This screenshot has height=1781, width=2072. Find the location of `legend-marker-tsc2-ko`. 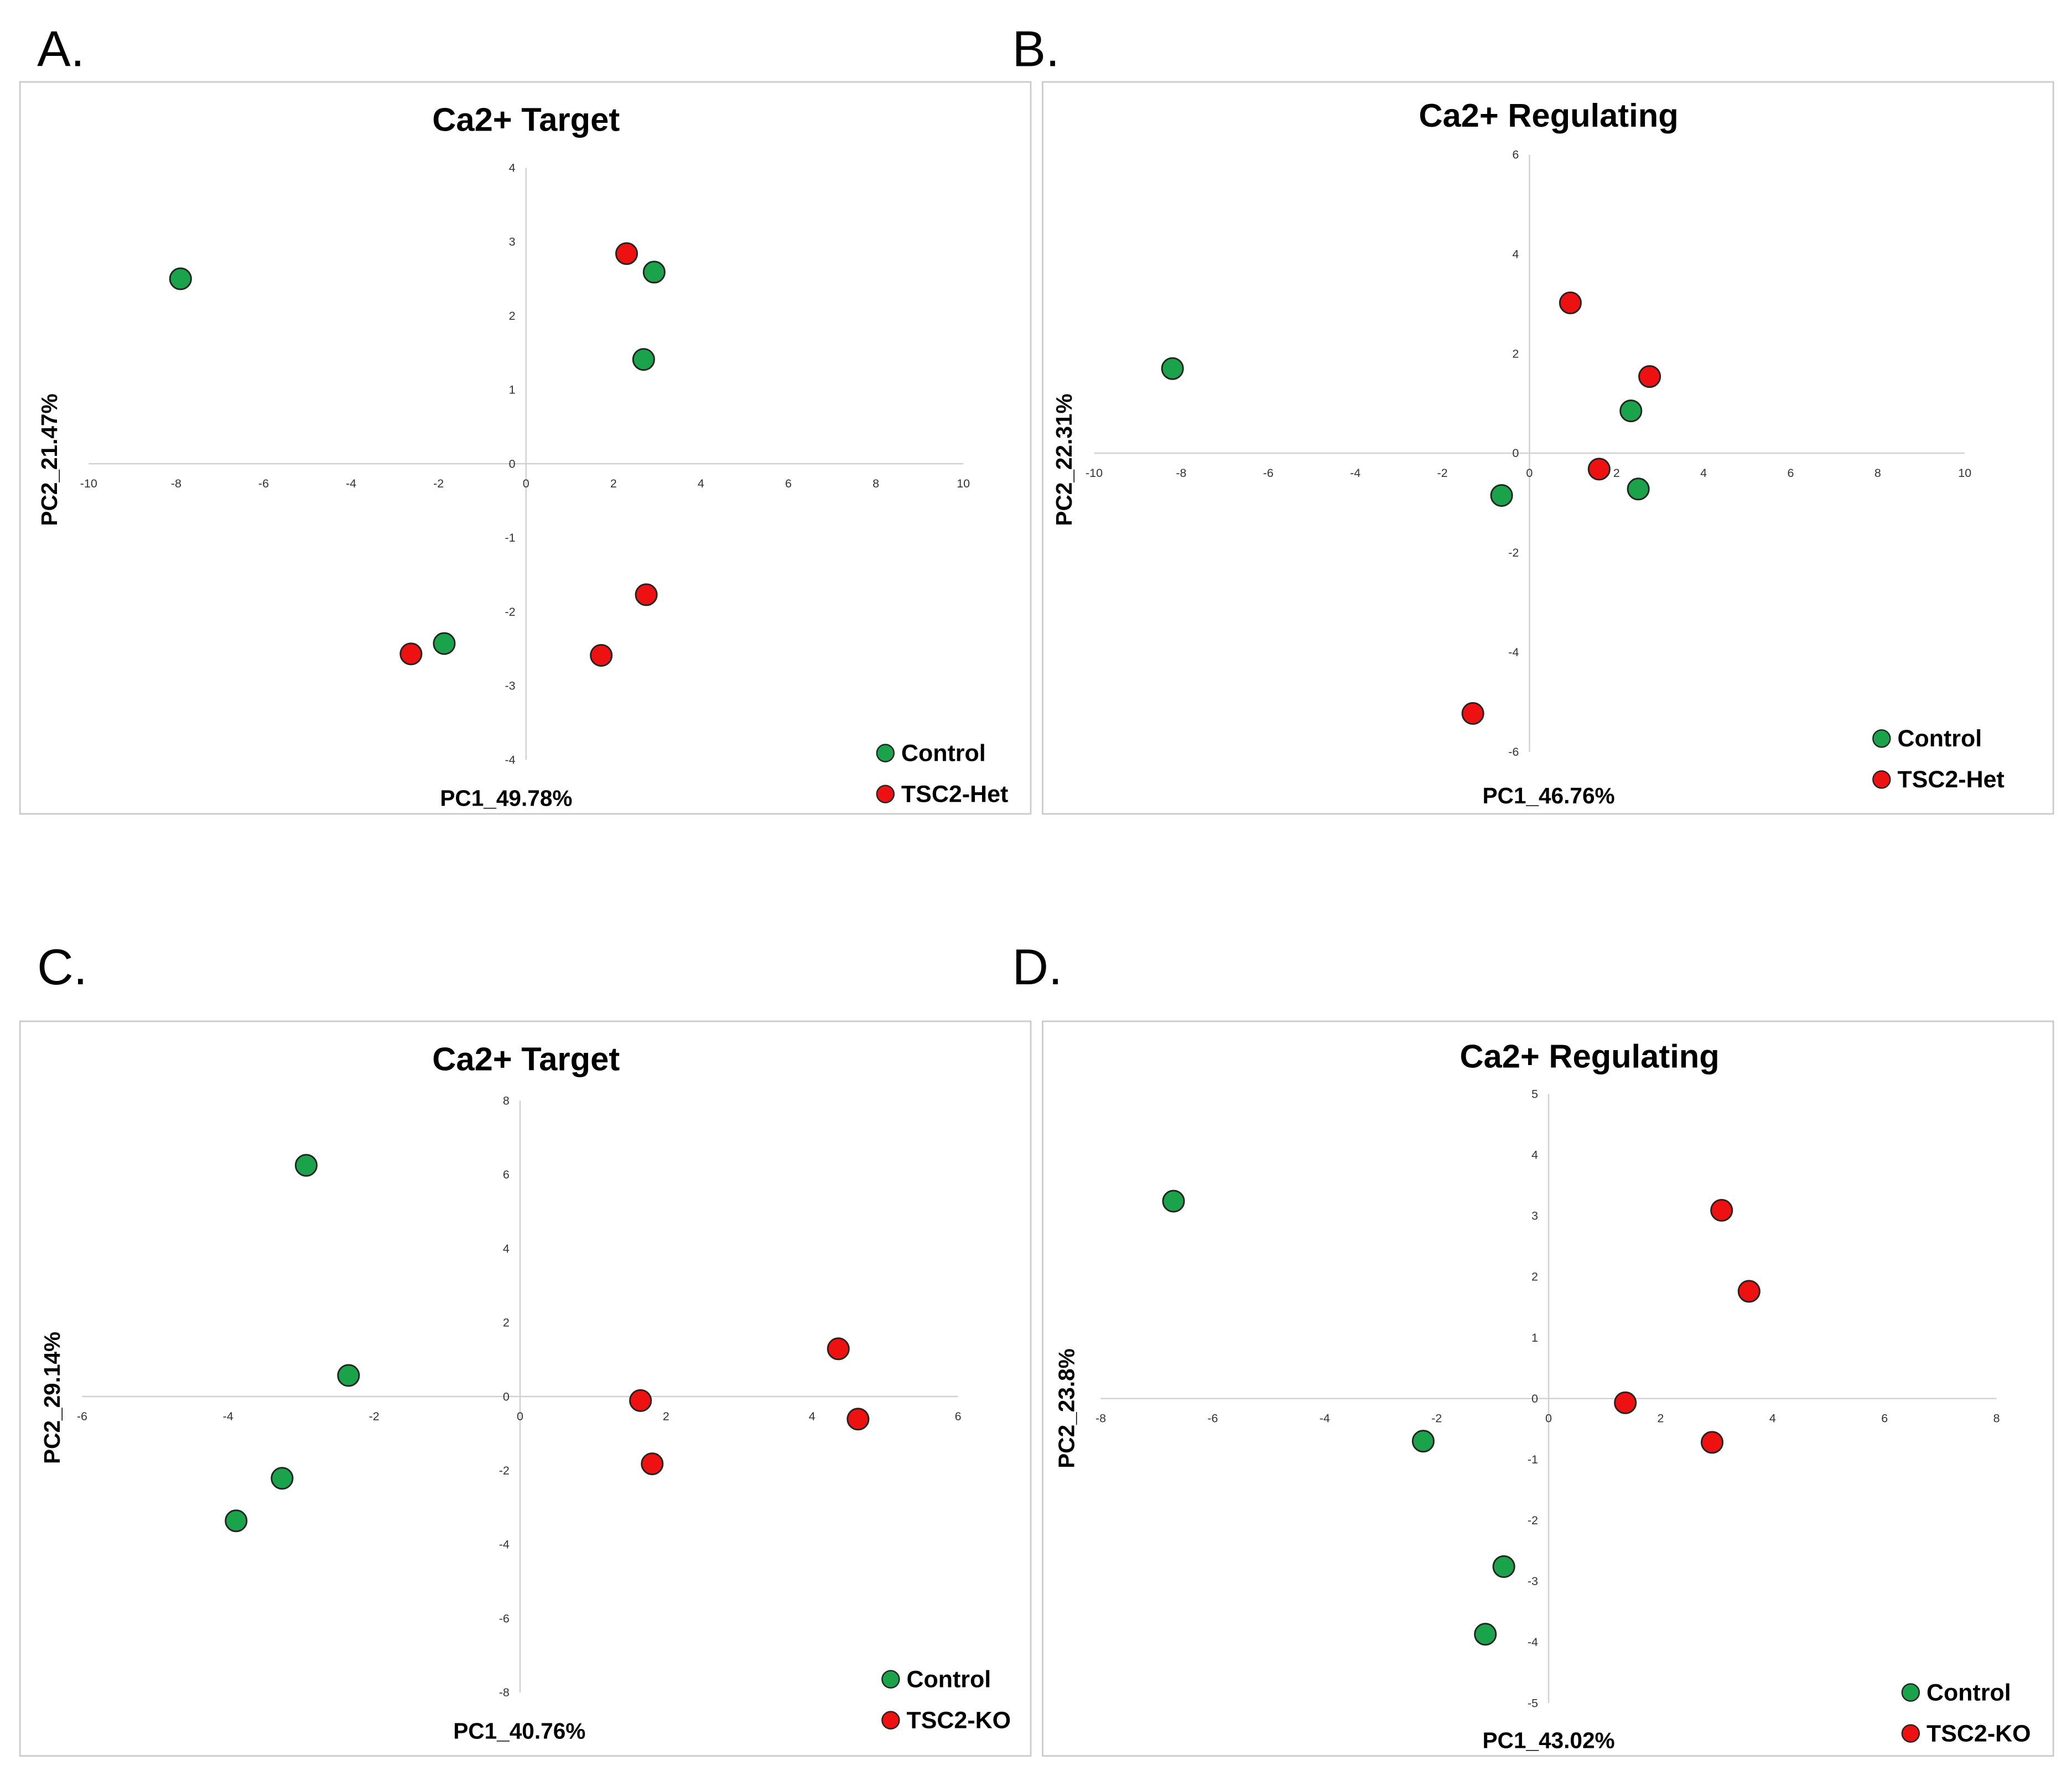

legend-marker-tsc2-ko is located at coordinates (890, 1720).